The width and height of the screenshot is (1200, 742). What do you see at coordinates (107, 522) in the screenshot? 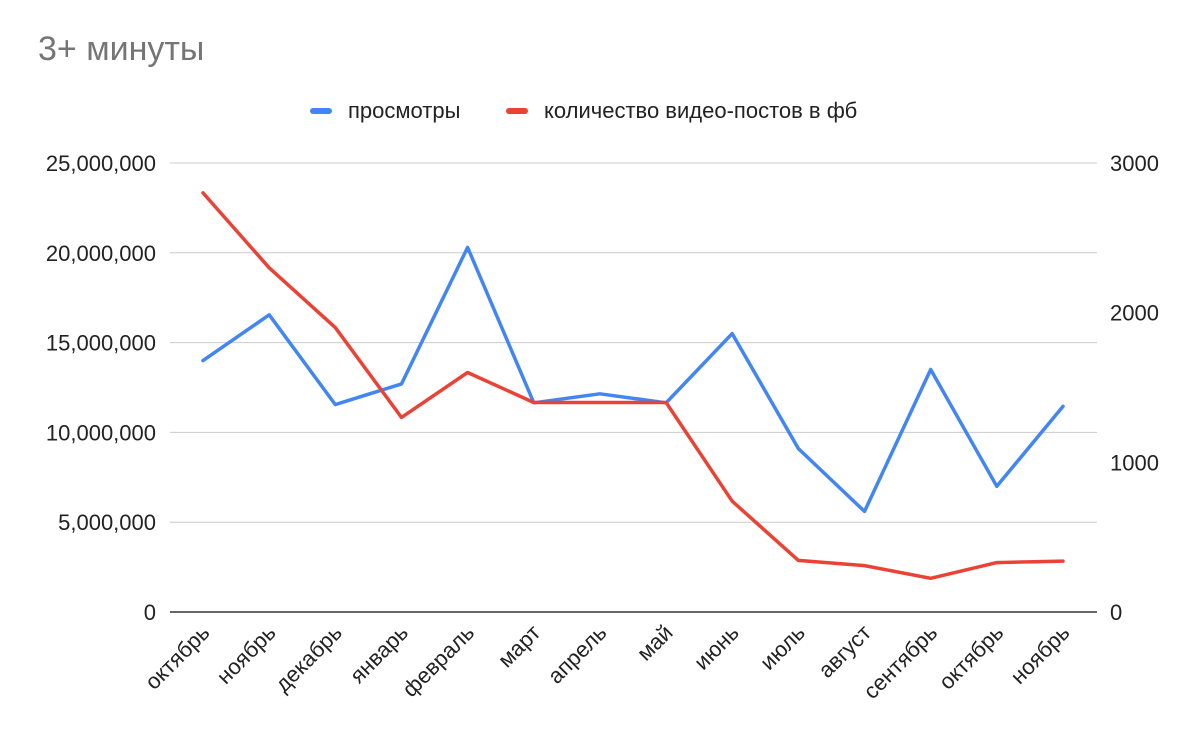
I see `y-left-tick-label: 5,000,000` at bounding box center [107, 522].